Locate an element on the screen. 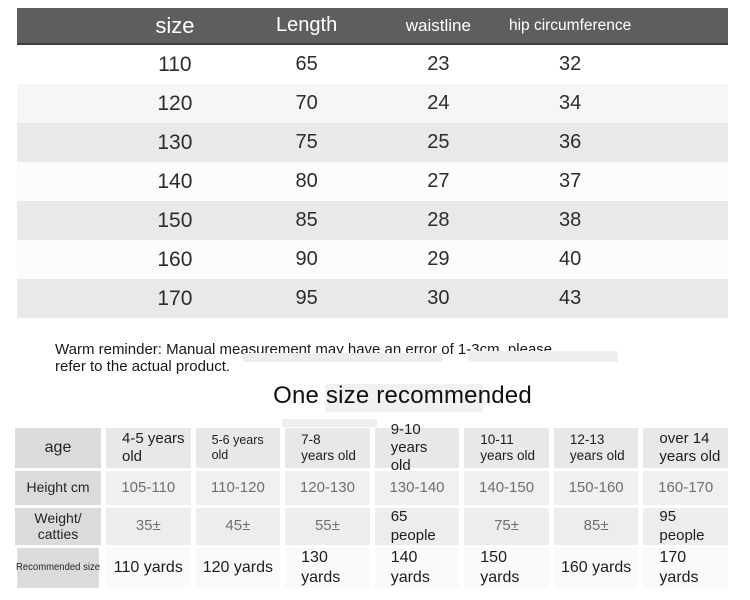 This screenshot has height=600, width=750. reminder-line-2: refer to the actual product. is located at coordinates (143, 366).